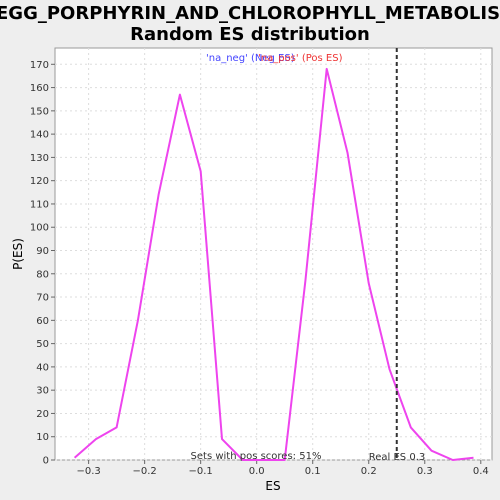 Image resolution: width=500 pixels, height=500 pixels. I want to click on y-tick-label: 110, so click(39, 204).